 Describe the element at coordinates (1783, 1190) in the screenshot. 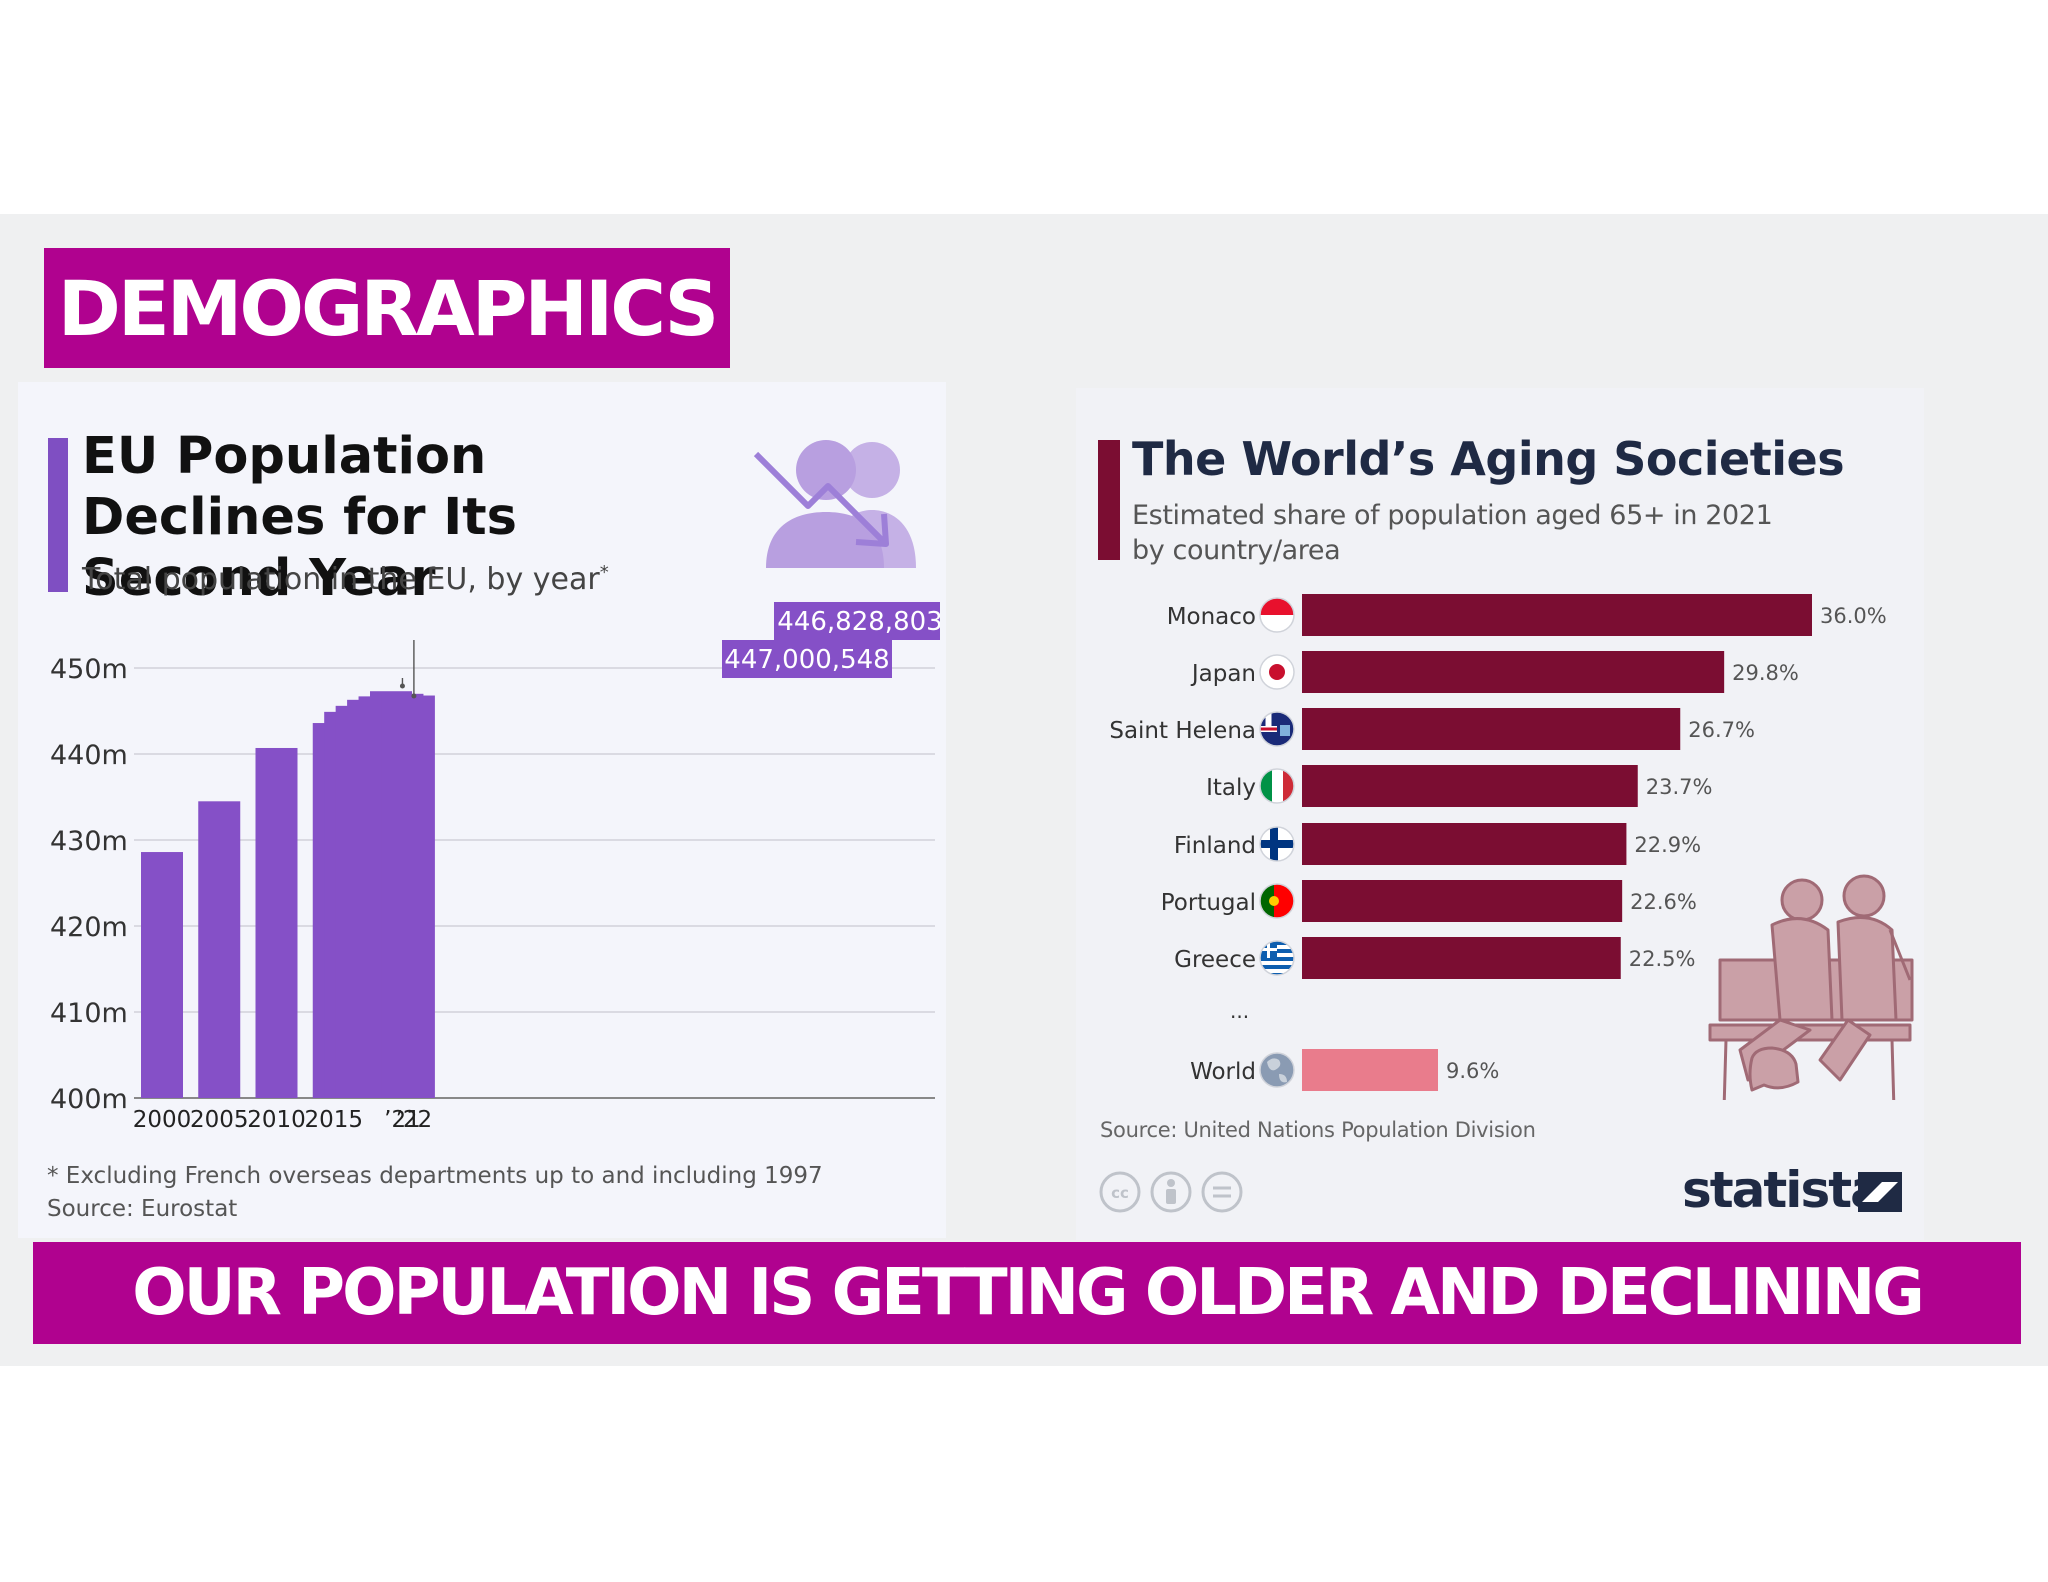

I see `statista-wordmark: statista` at that location.